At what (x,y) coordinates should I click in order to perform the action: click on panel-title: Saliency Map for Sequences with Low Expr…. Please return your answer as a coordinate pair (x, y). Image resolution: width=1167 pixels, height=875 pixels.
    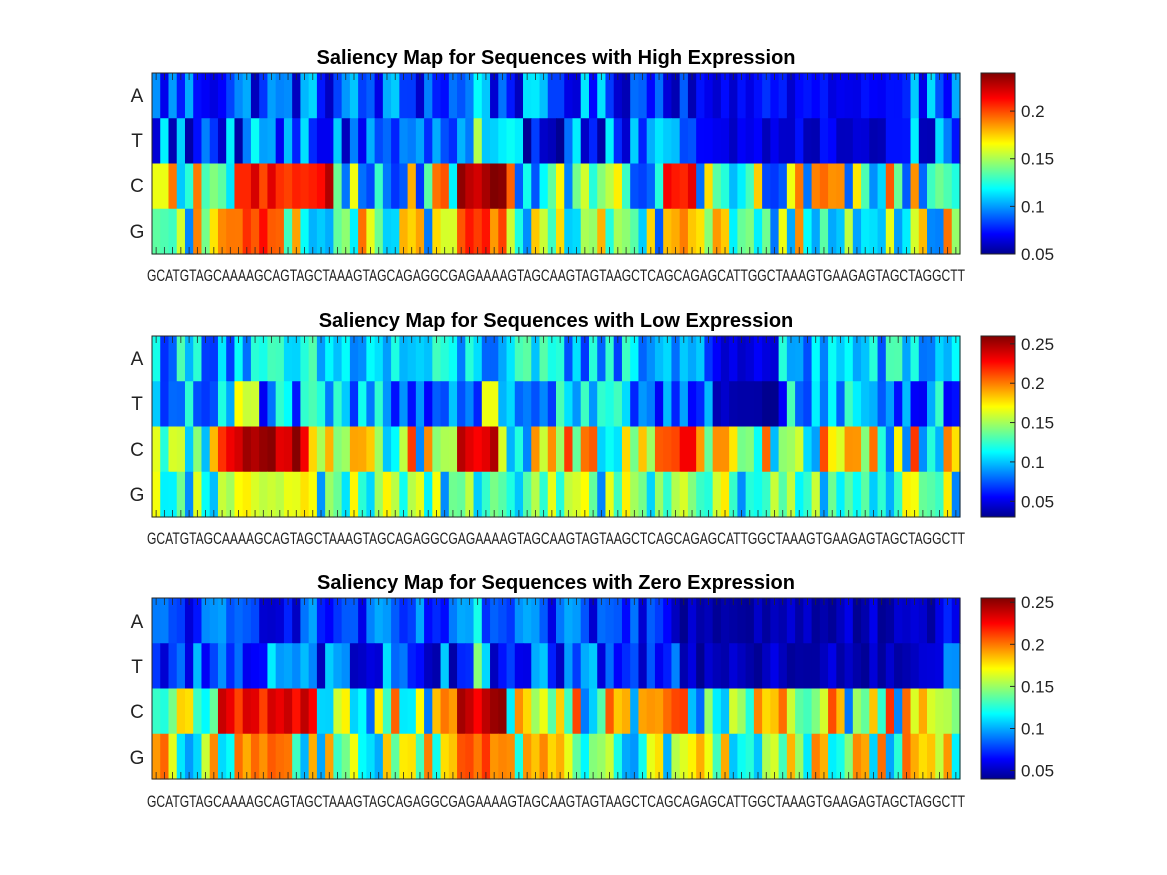
    Looking at the image, I should click on (556, 321).